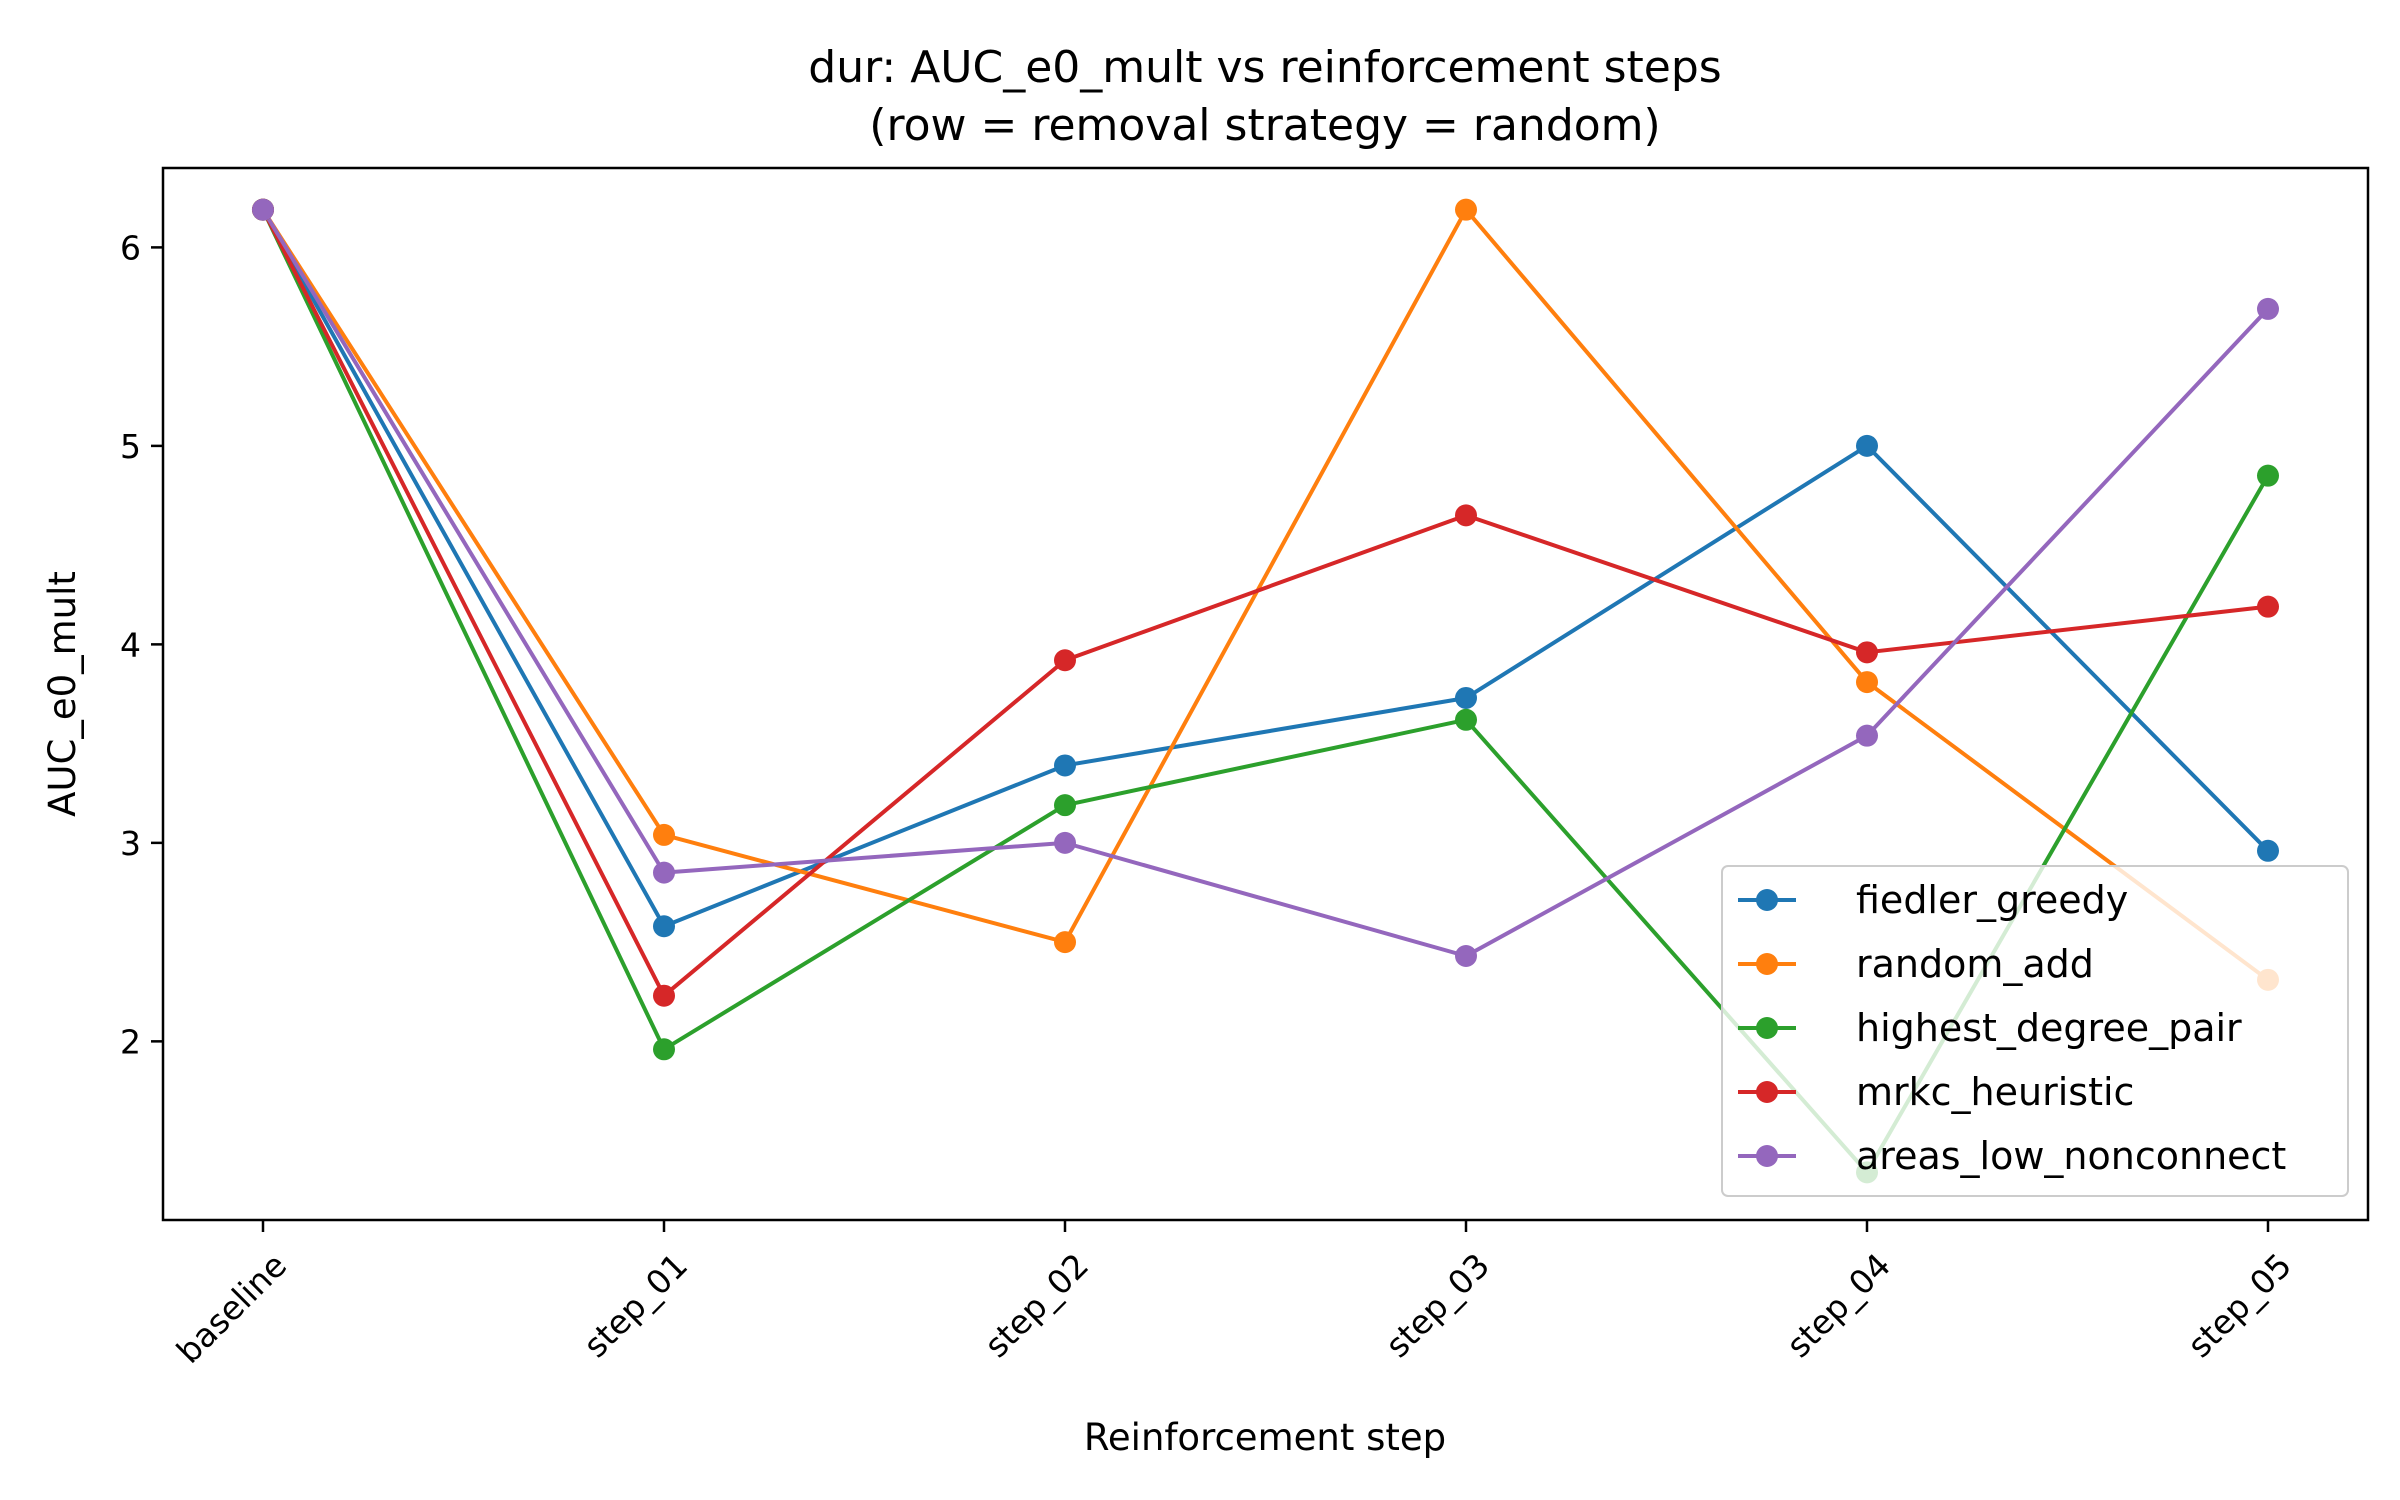  I want to click on x-tick-label: step_03, so click(1437, 1305).